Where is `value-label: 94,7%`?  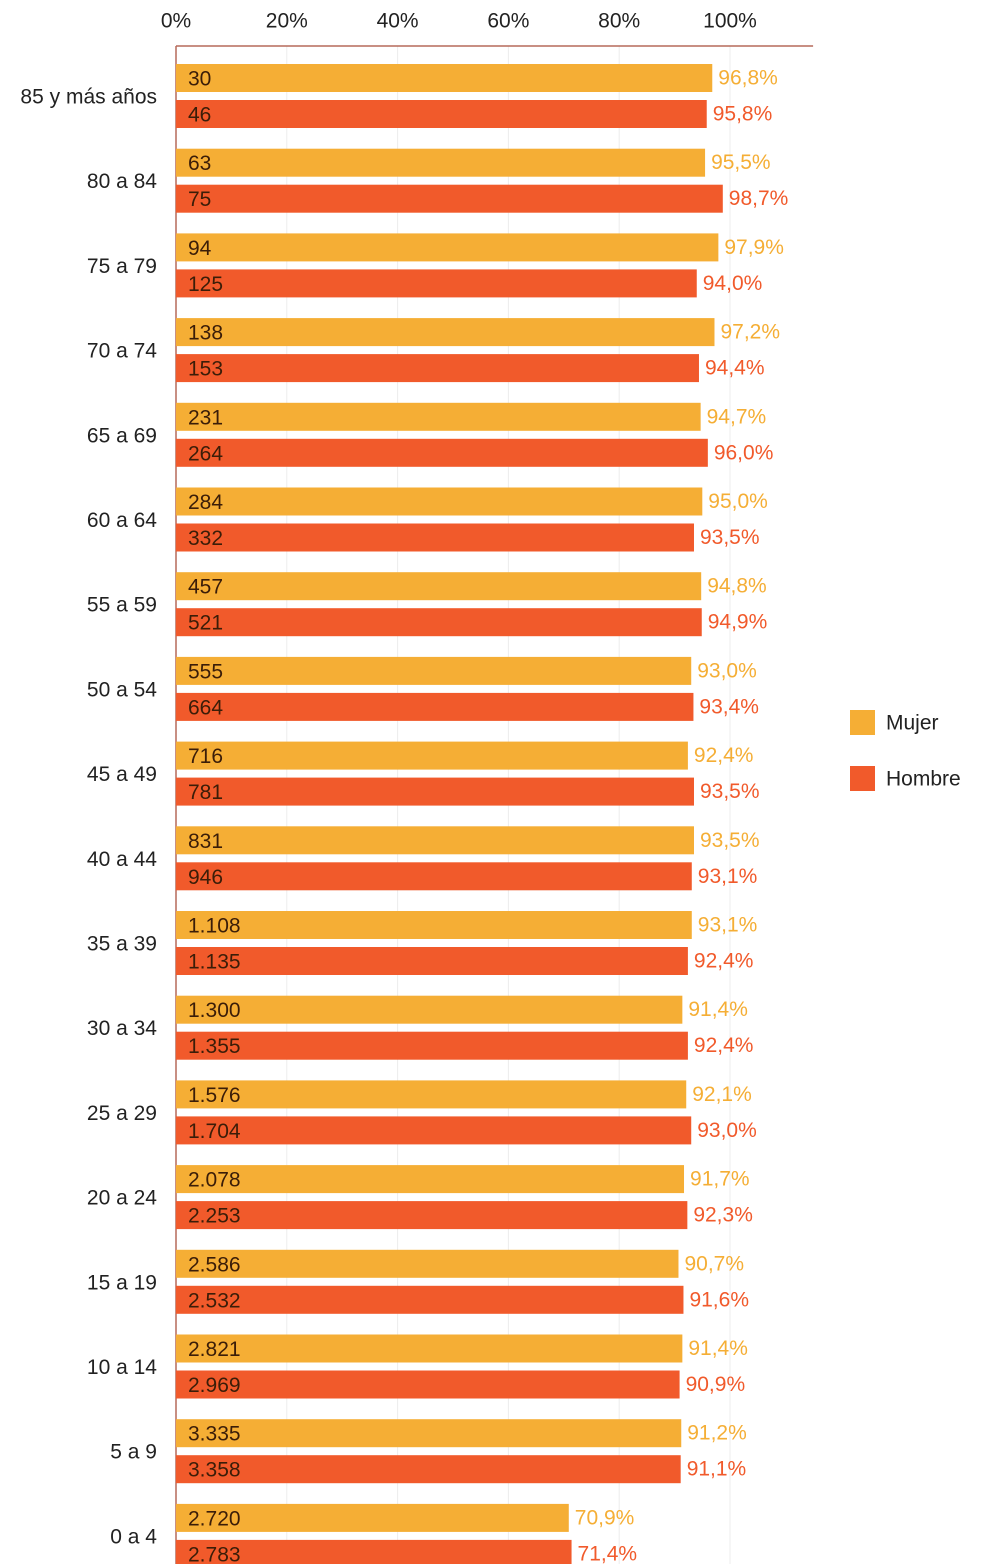
value-label: 94,7% is located at coordinates (737, 416).